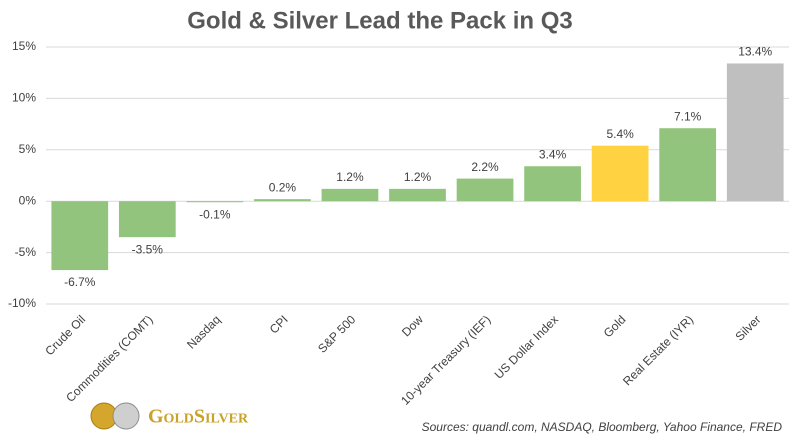  I want to click on value-label: 0.2%, so click(283, 187).